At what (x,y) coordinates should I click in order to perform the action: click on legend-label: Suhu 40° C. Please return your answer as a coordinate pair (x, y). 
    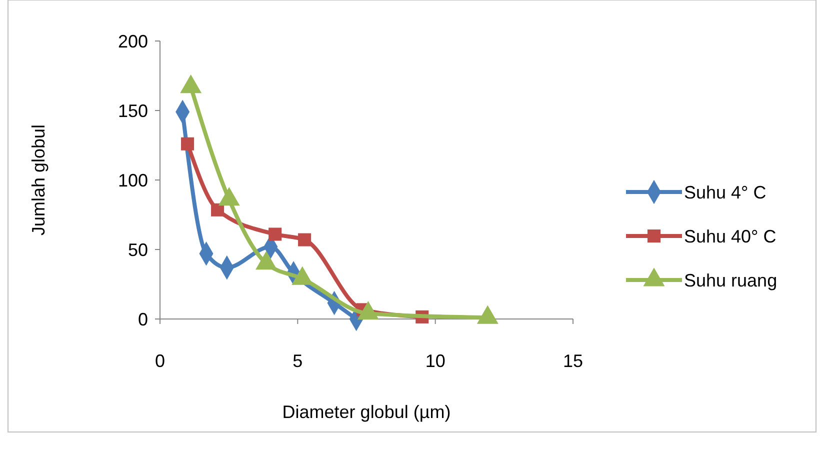
    Looking at the image, I should click on (730, 236).